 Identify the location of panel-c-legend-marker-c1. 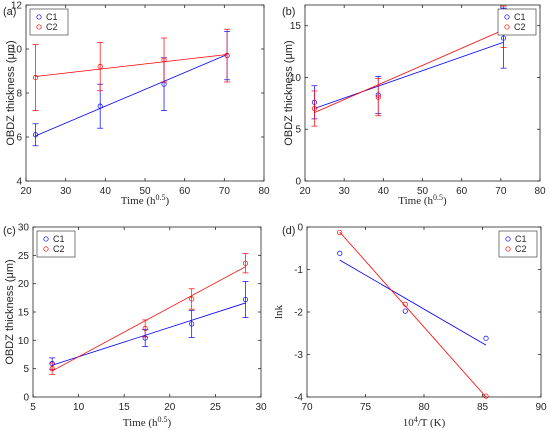
(46, 239).